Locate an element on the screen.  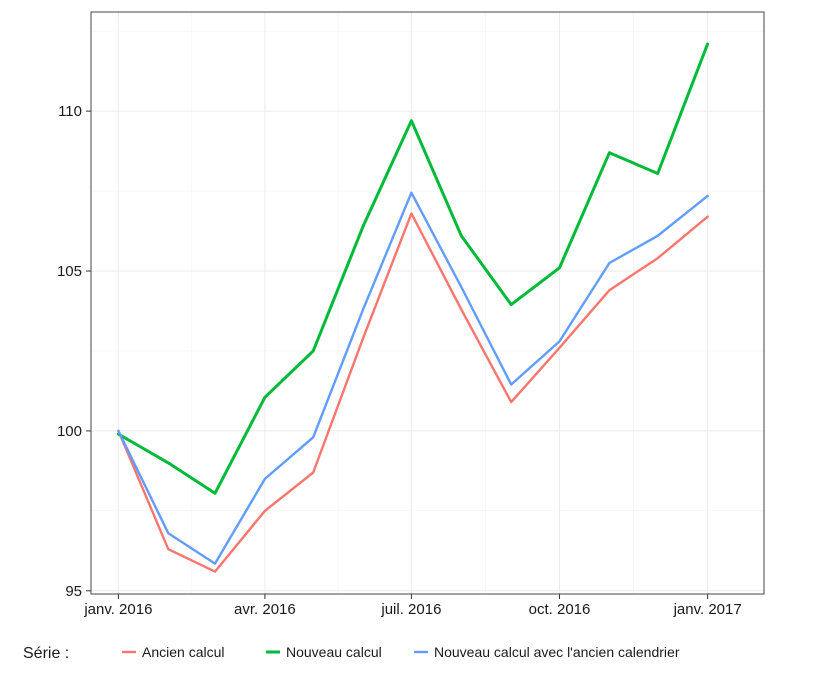
x-tick-label: avr. 2016 is located at coordinates (265, 609).